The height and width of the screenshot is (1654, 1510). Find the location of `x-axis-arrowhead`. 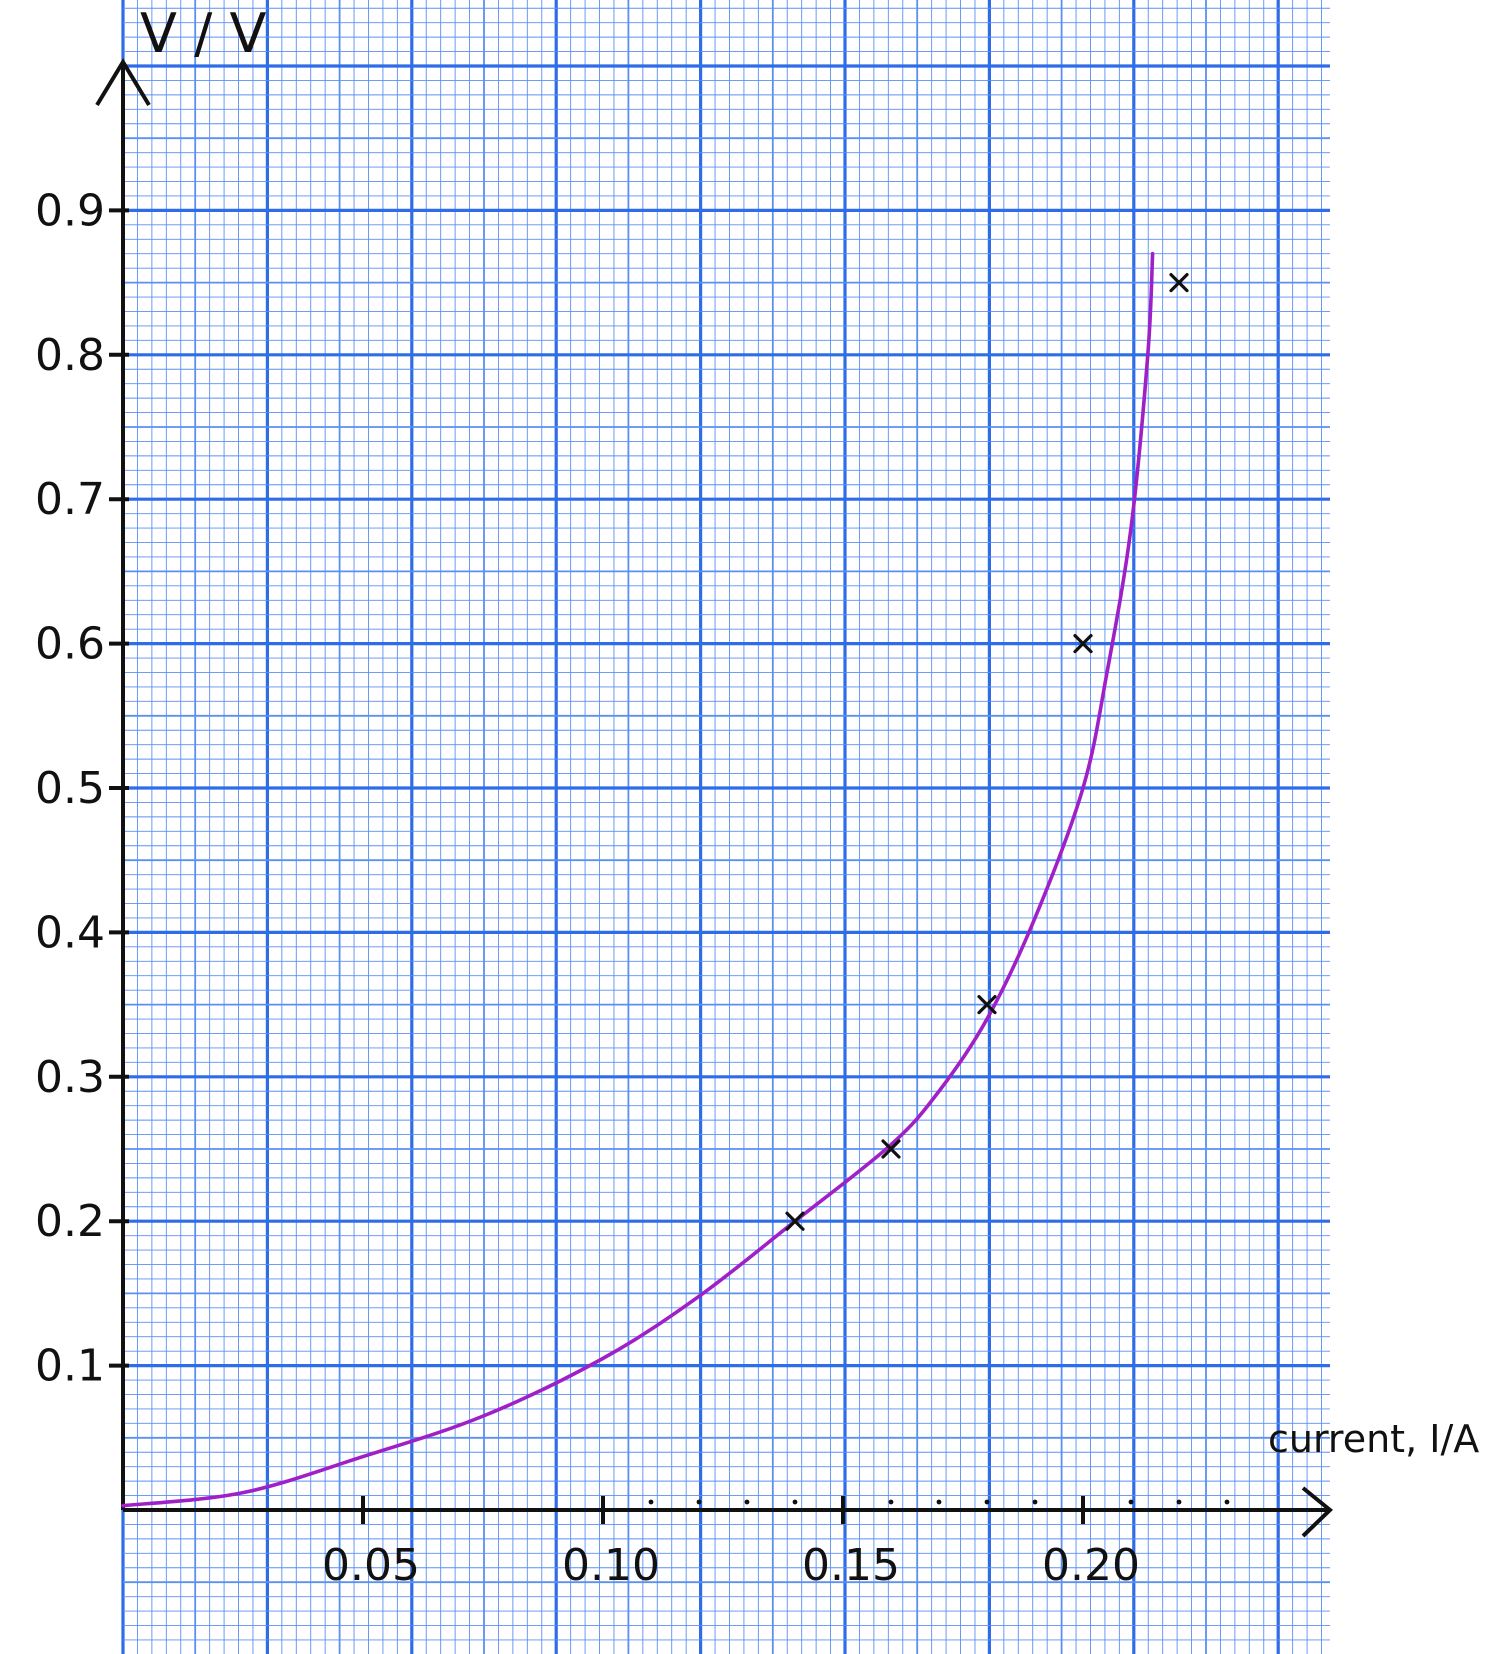

x-axis-arrowhead is located at coordinates (1317, 1512).